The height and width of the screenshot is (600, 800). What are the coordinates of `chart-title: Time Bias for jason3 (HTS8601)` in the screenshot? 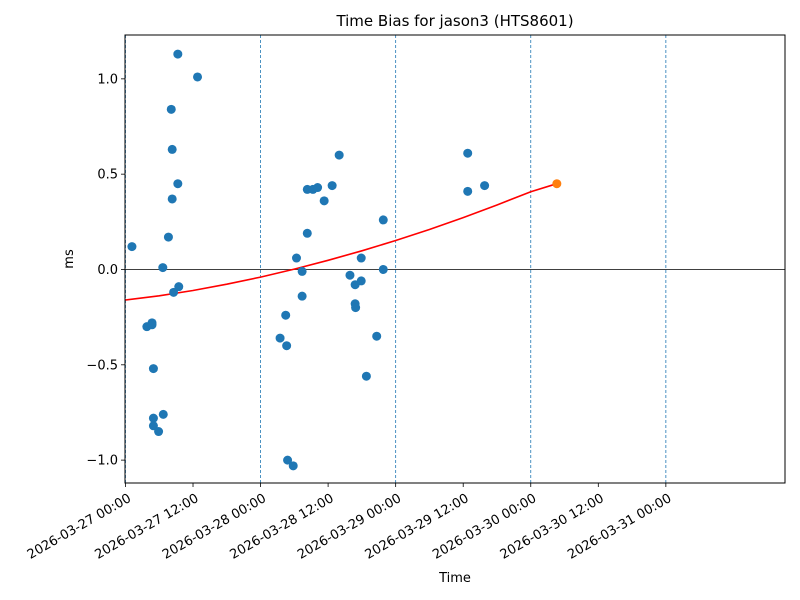 It's located at (454, 21).